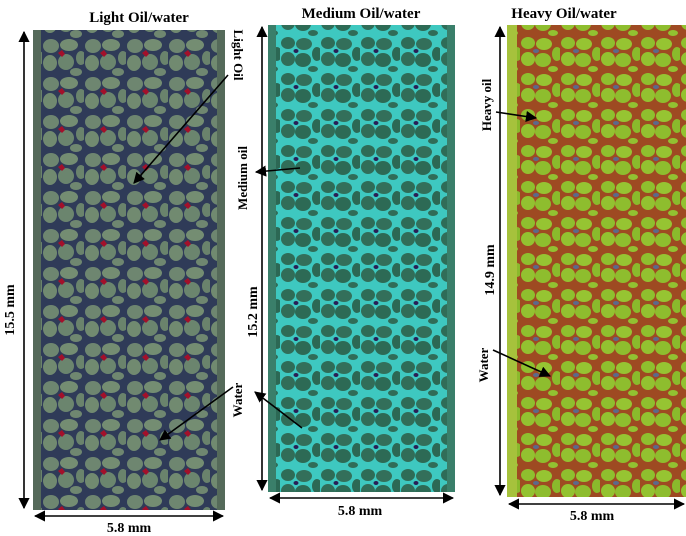 The image size is (686, 536). Describe the element at coordinates (486, 104) in the screenshot. I see `oil-label: Heavy oil` at that location.